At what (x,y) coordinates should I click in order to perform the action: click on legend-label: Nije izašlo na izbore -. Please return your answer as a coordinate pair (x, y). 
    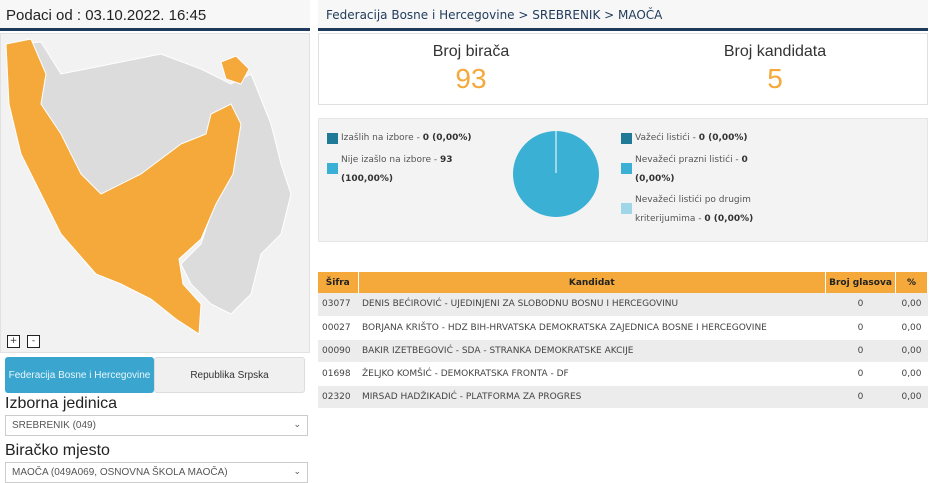
    Looking at the image, I should click on (390, 160).